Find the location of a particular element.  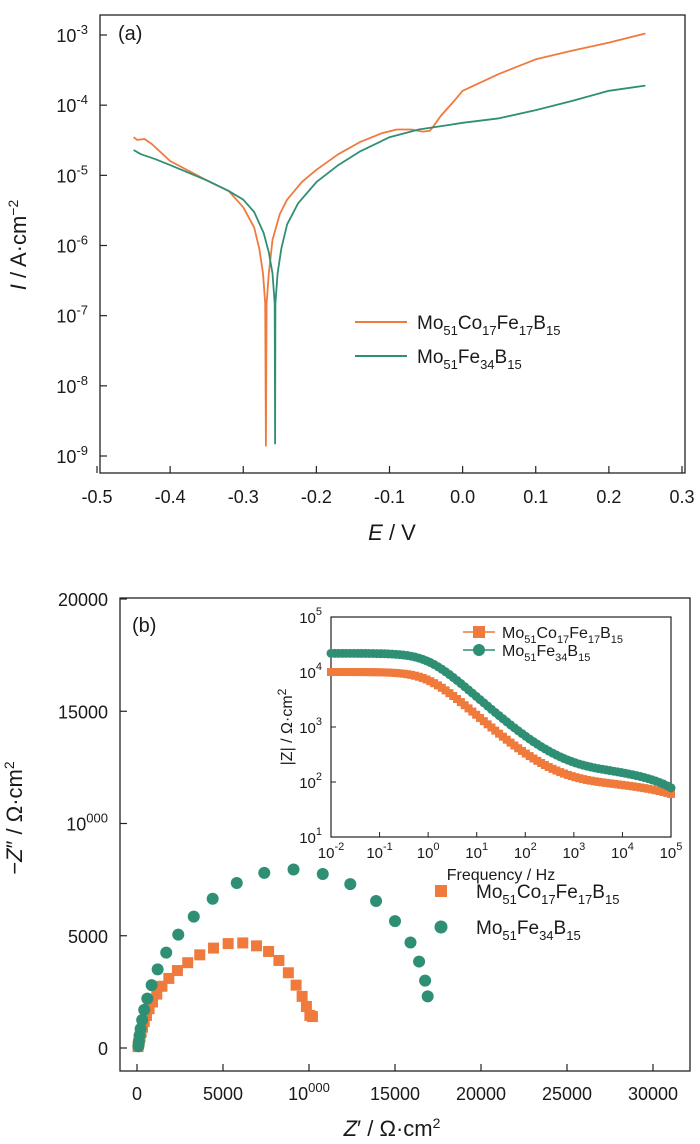

x-tick-label-15000: 15000 is located at coordinates (395, 1094).